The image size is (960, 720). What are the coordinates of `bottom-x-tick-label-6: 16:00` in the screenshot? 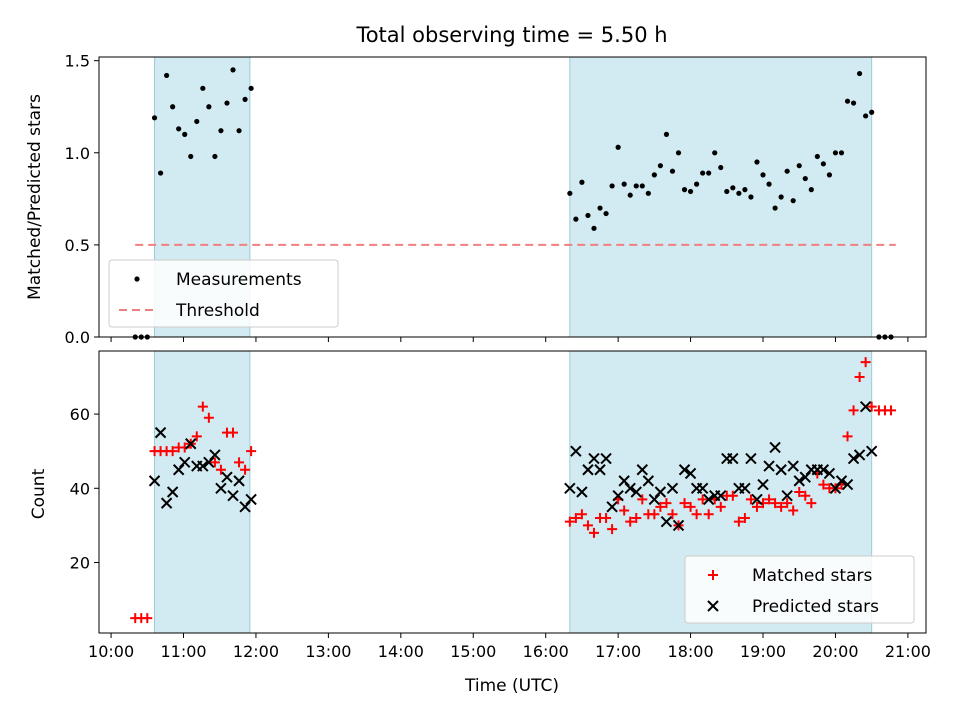 It's located at (546, 651).